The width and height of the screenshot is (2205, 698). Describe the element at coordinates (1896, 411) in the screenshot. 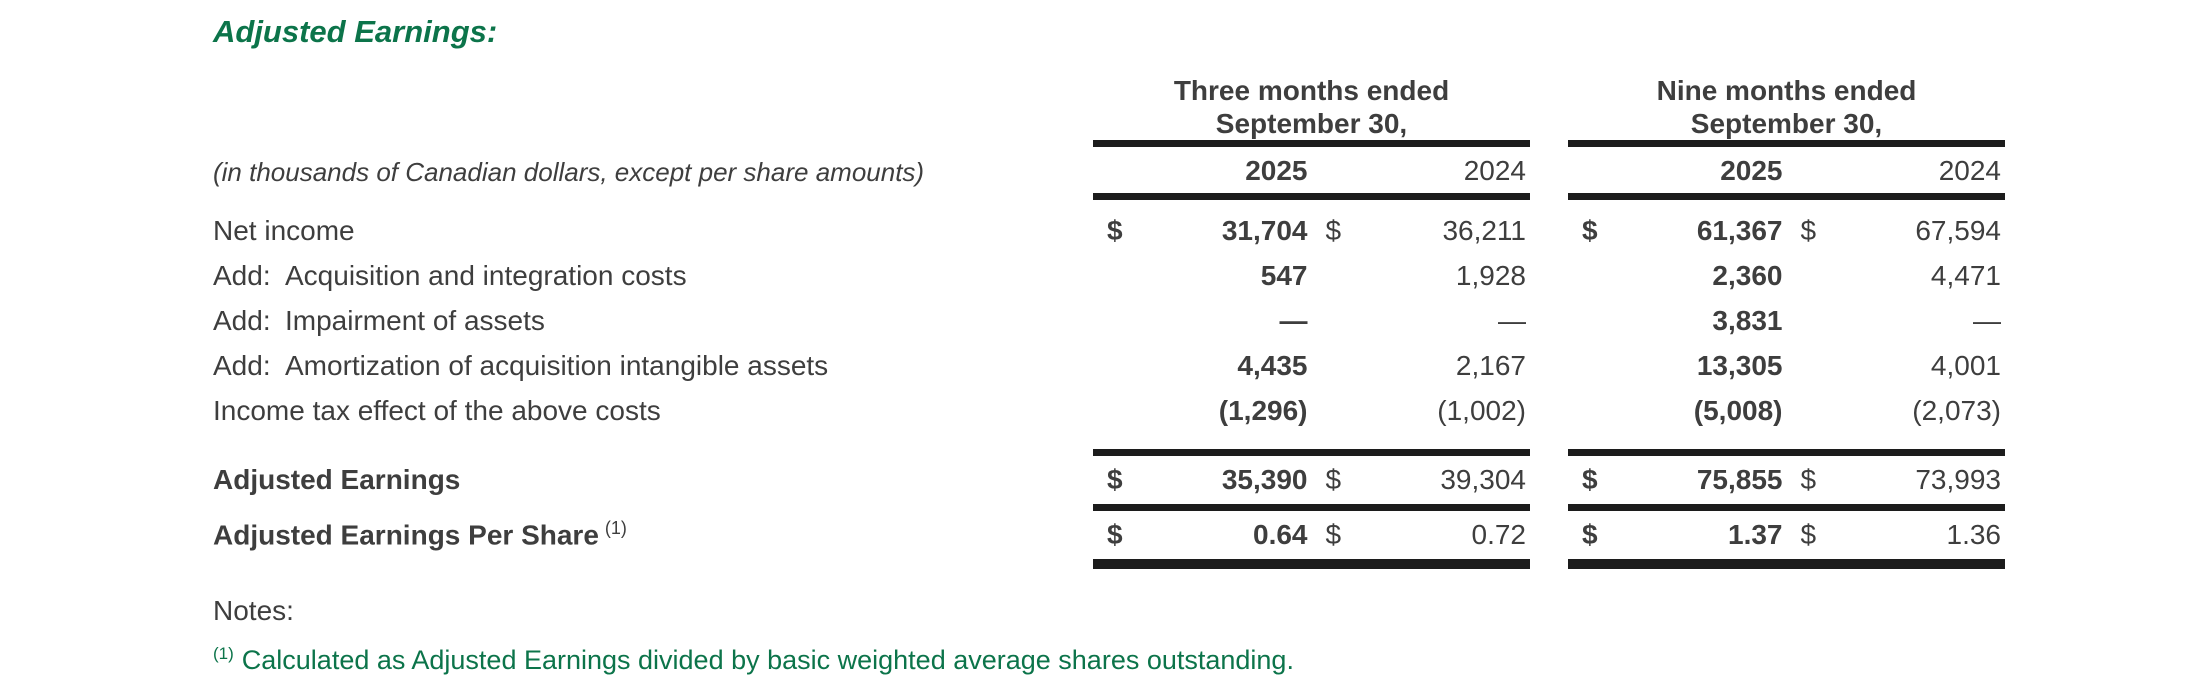

I see `value-cell: (2,073)` at that location.